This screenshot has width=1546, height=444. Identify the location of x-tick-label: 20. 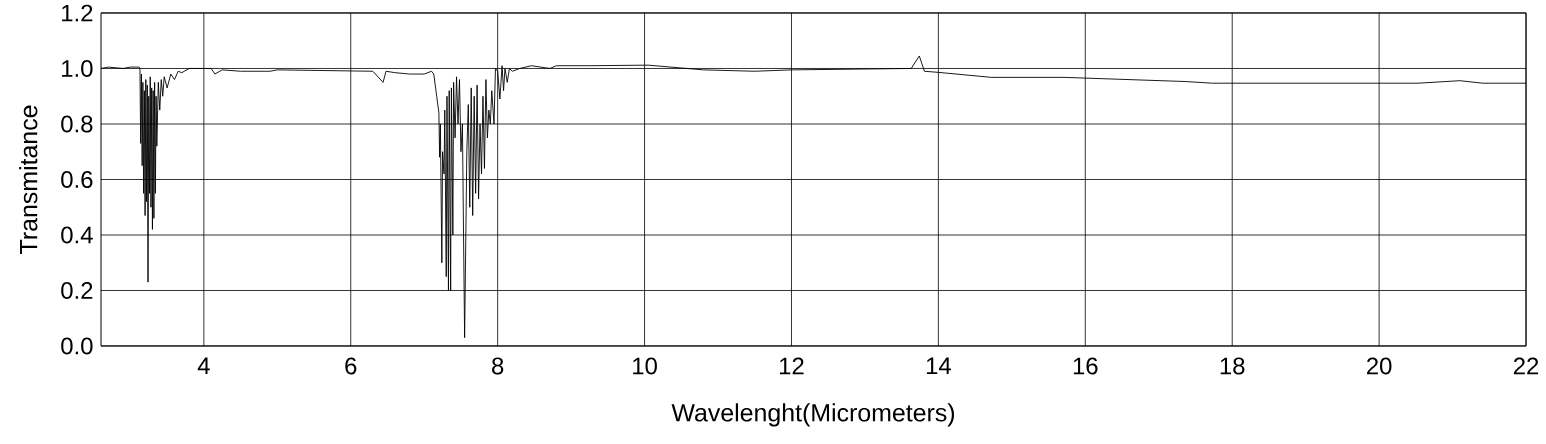
(1379, 366).